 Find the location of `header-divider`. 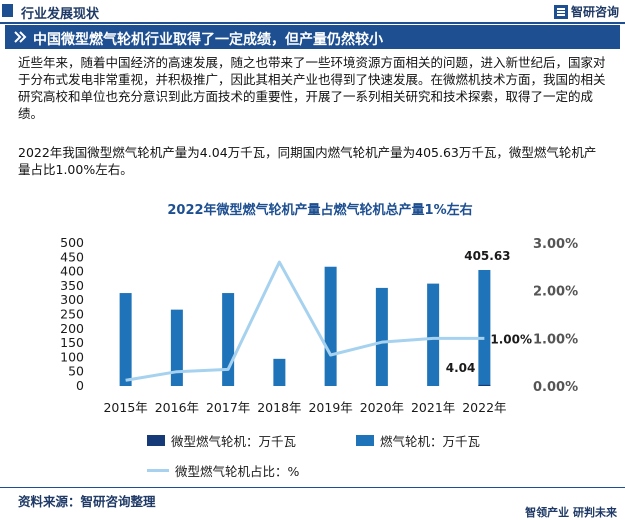

header-divider is located at coordinates (312, 23).